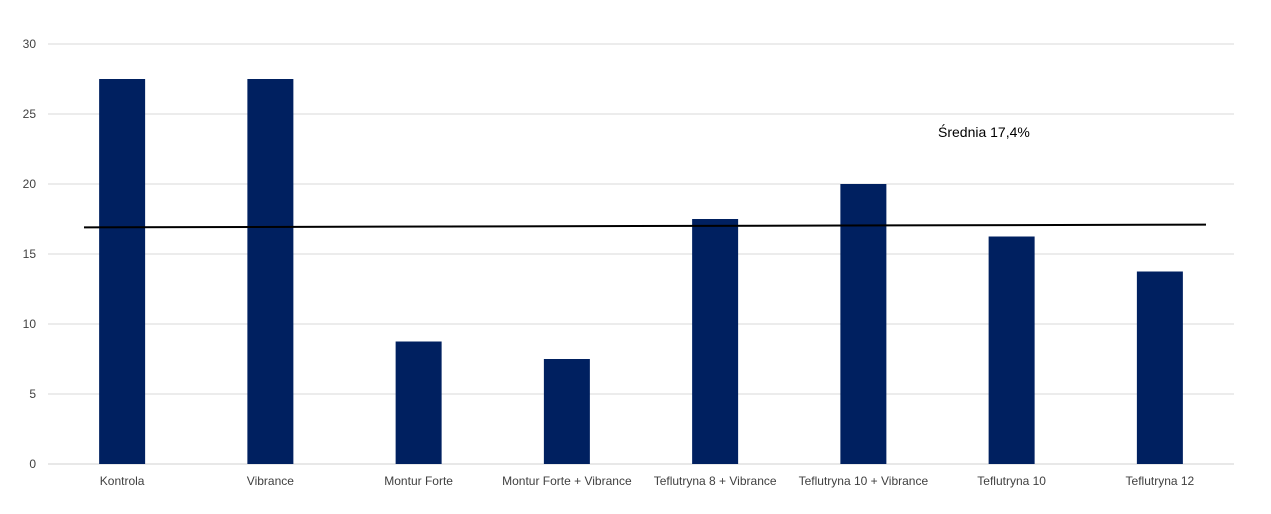 The width and height of the screenshot is (1271, 514). Describe the element at coordinates (715, 481) in the screenshot. I see `x-tick-label: Teflutryna 8 + Vibrance` at that location.